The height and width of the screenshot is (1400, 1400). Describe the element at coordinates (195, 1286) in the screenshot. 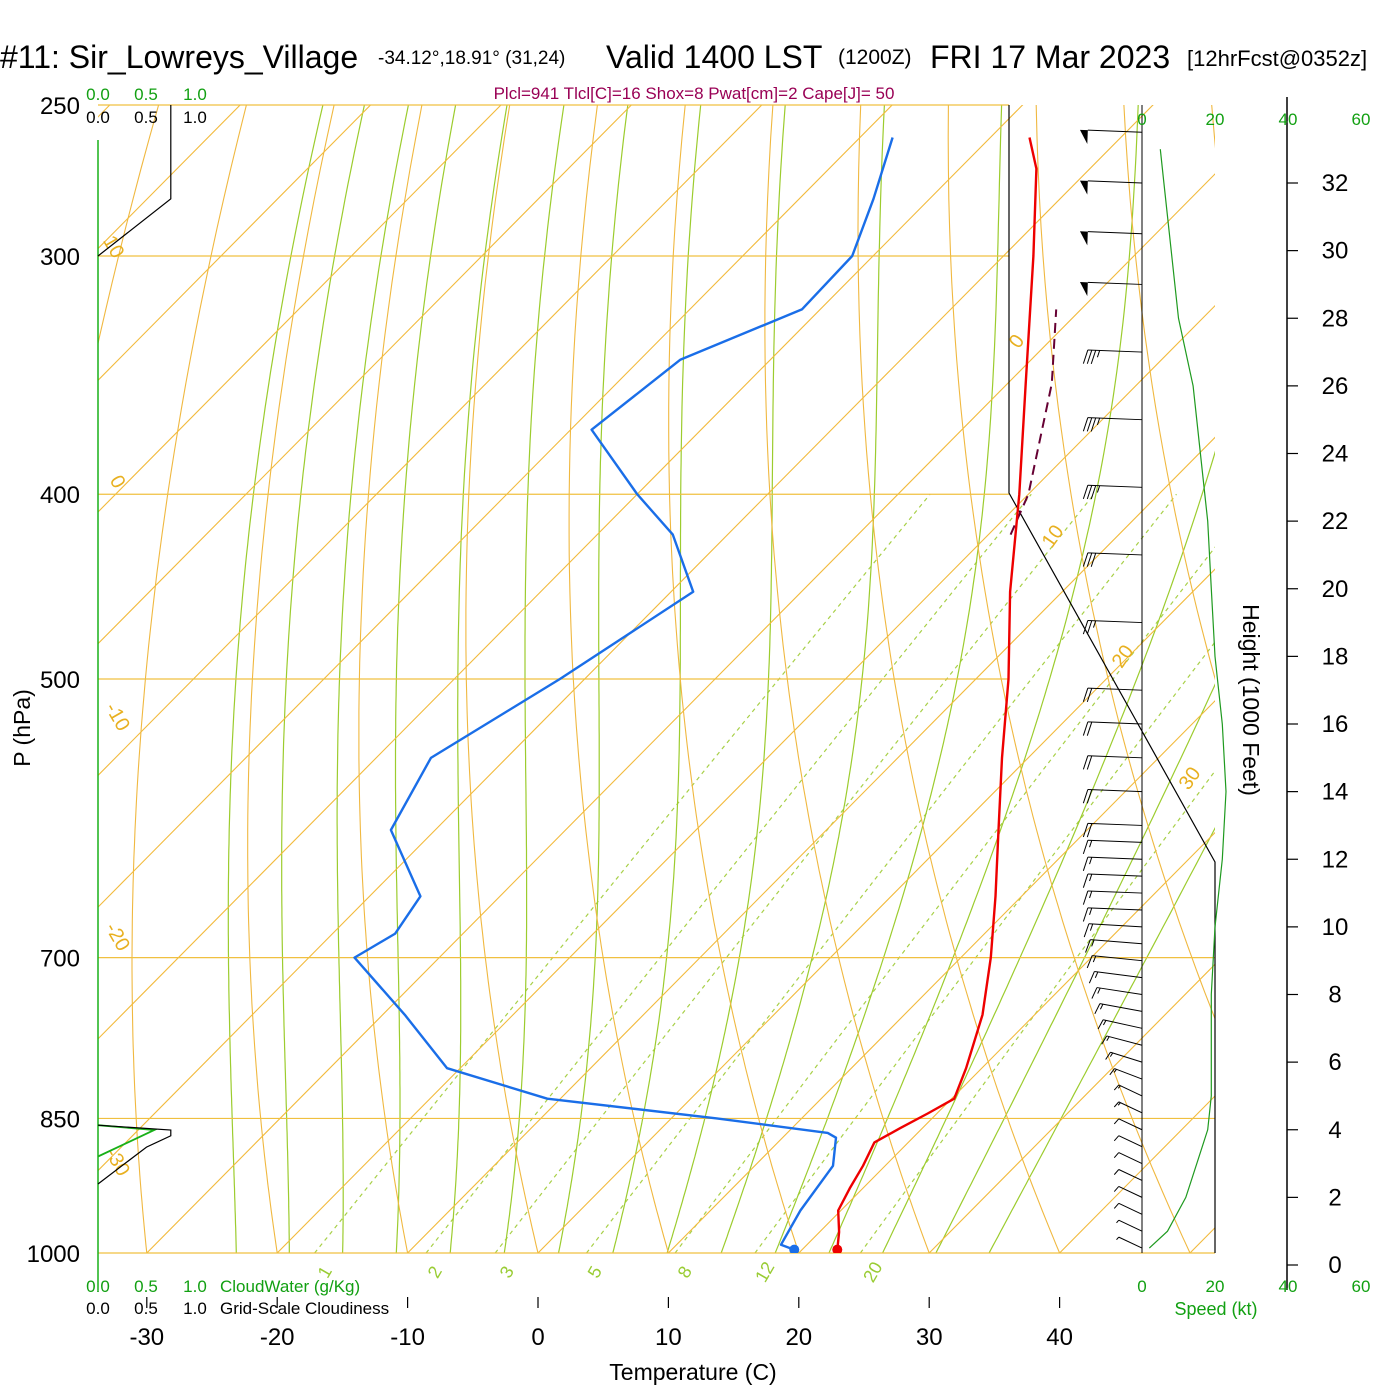

I see `cloud-tick-bottom-1: 1.0` at that location.